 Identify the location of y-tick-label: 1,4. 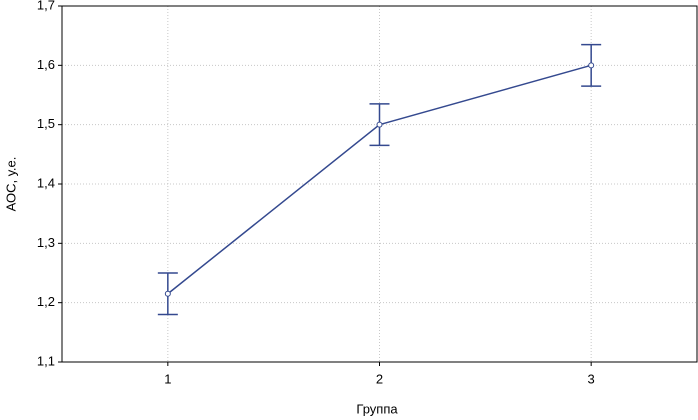
(46, 182).